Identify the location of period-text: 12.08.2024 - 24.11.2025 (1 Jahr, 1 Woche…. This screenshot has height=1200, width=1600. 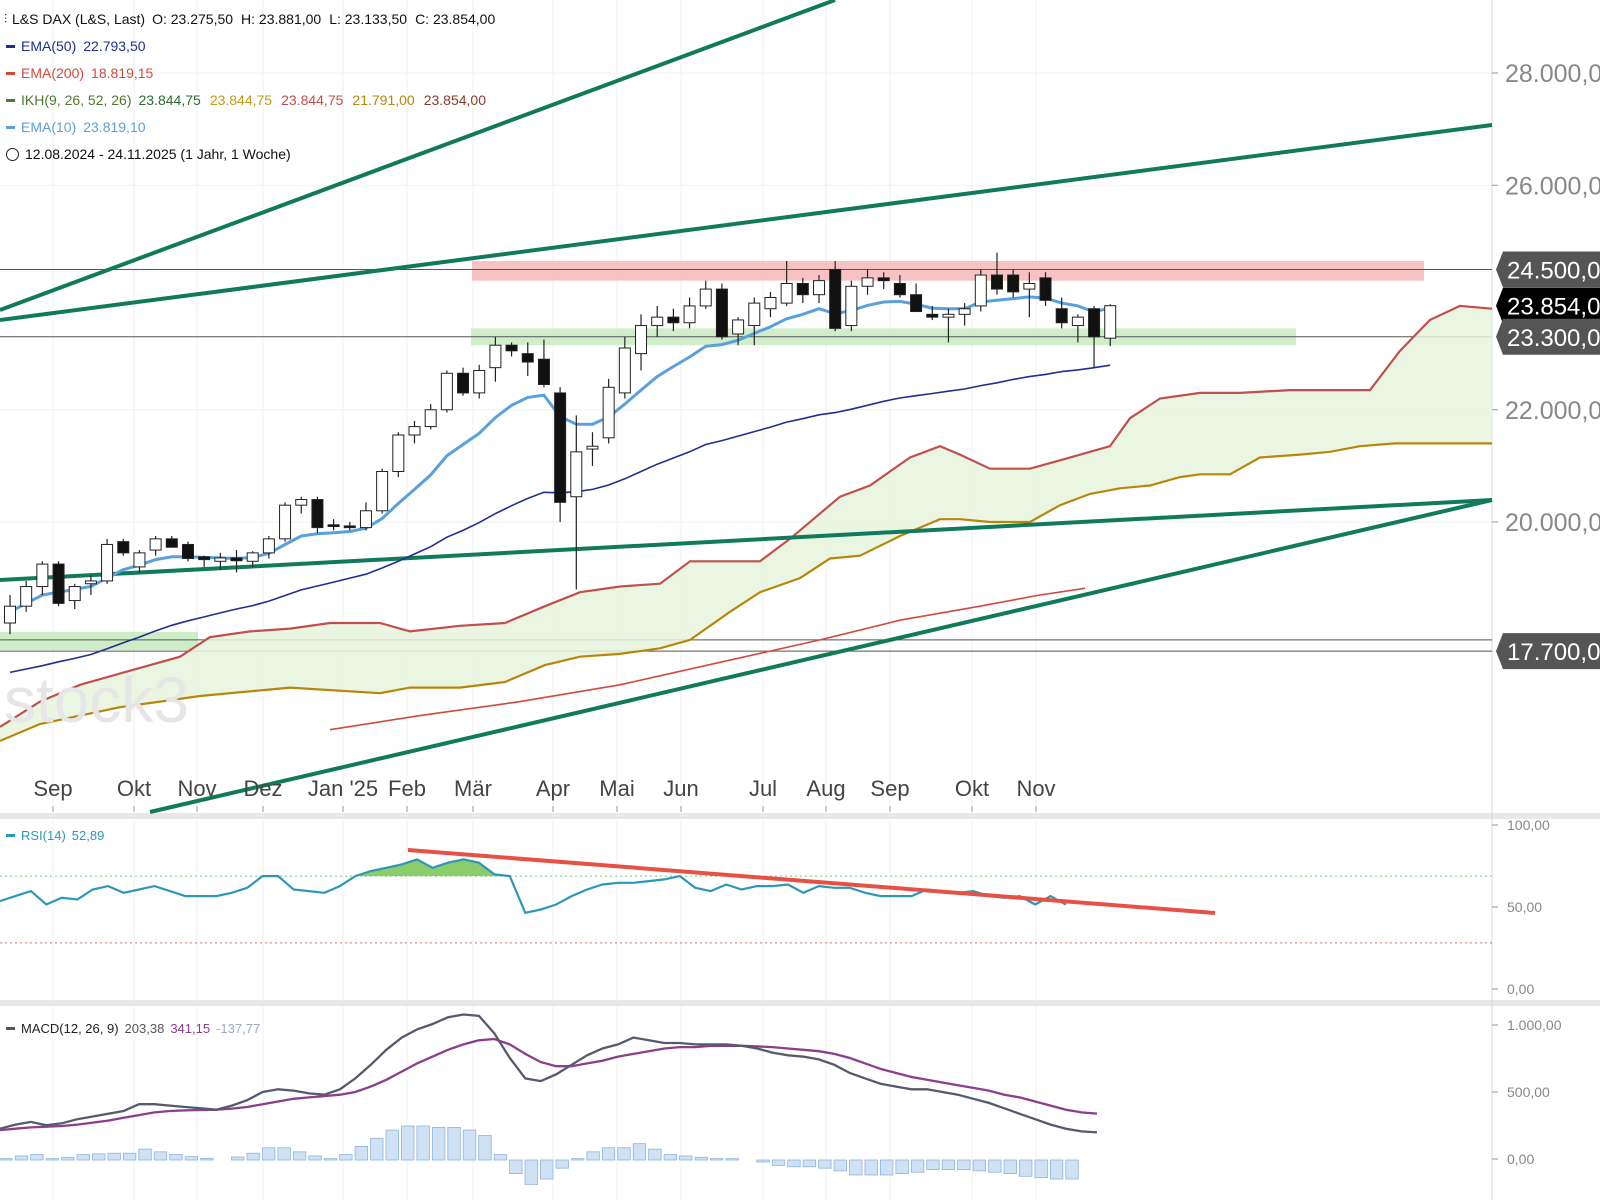
(158, 154).